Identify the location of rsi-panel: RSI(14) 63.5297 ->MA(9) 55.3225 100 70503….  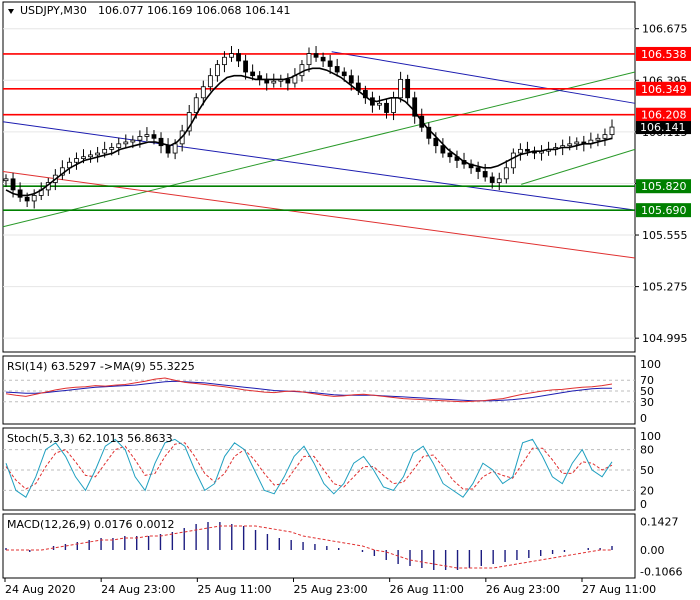
(331, 390).